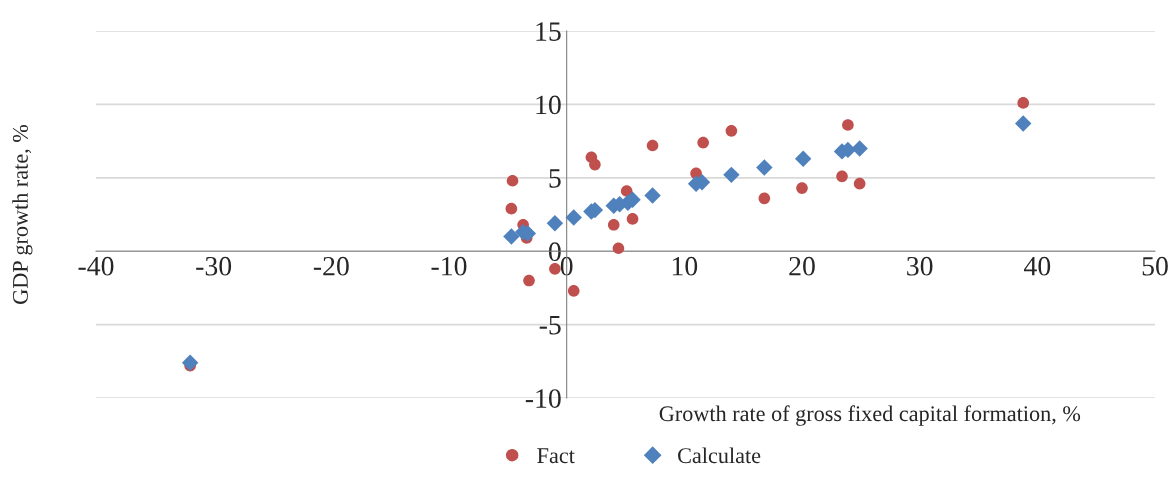 The height and width of the screenshot is (477, 1168). I want to click on y-tick-label: 10, so click(548, 105).